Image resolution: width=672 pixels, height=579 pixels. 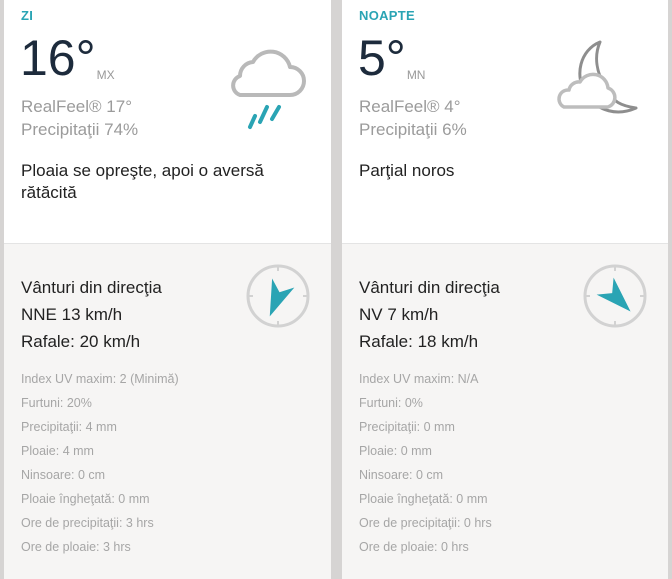 I want to click on day-realfeel-block: RealFeel® 17° Precipitaţii 74%, so click(x=79, y=118).